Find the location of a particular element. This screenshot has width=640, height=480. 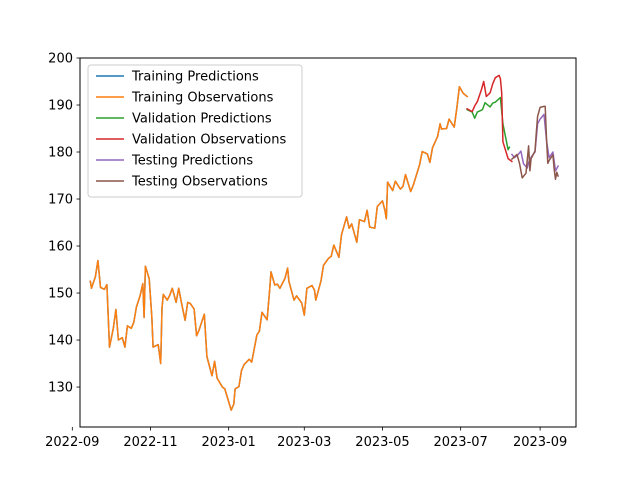

x-tick-label: 2023-01 is located at coordinates (229, 442).